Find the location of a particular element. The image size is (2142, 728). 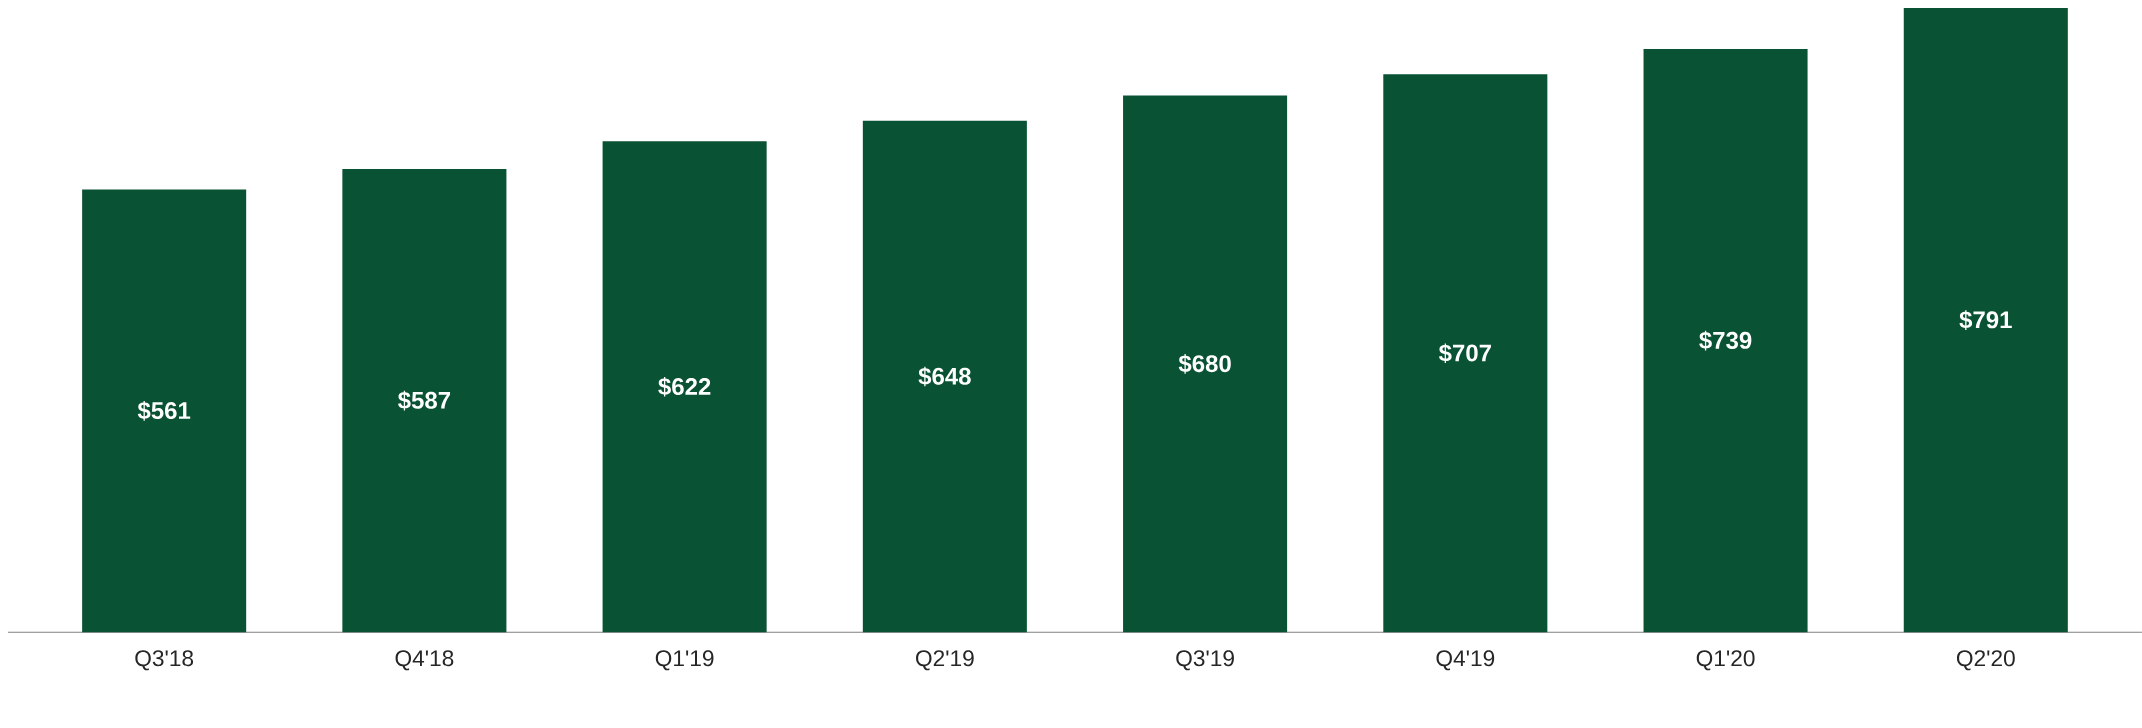

x-tick-label: Q2'20 is located at coordinates (1985, 660).